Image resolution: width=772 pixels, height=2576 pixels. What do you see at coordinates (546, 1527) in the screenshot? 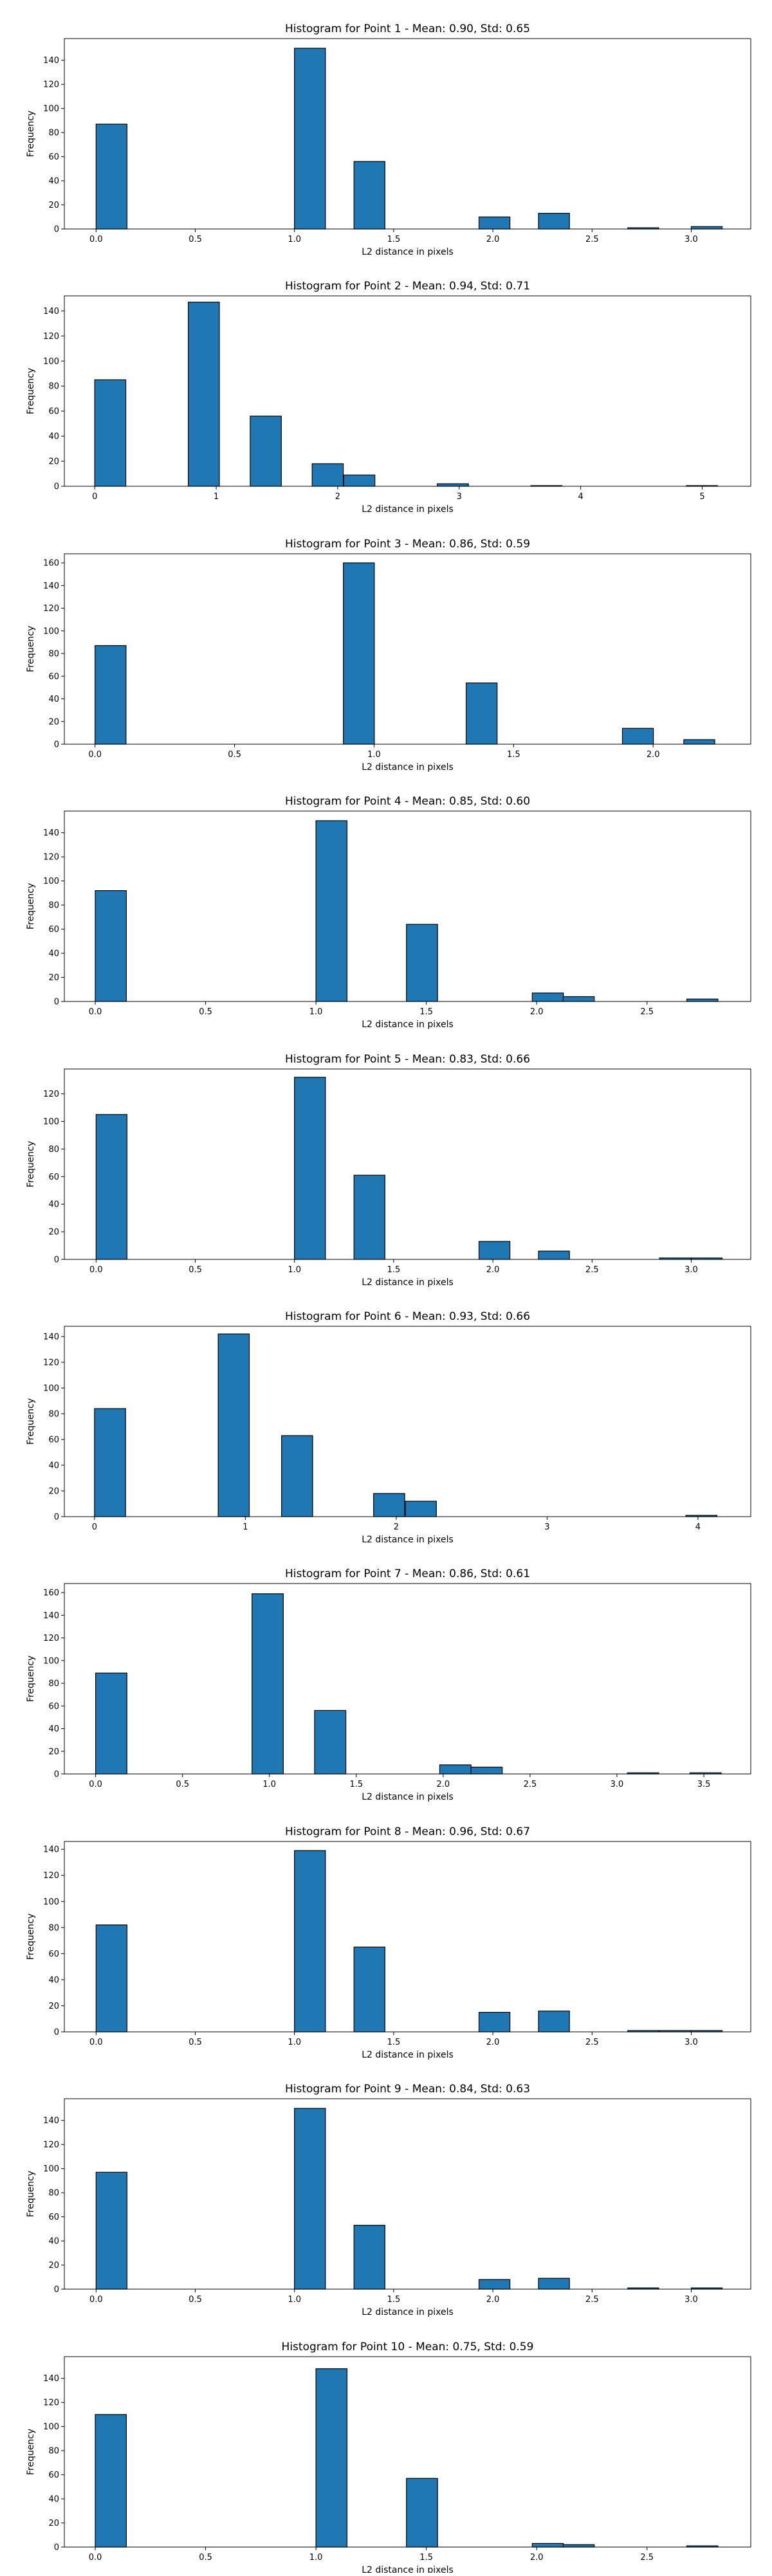
I see `x-tick-label: 3` at bounding box center [546, 1527].